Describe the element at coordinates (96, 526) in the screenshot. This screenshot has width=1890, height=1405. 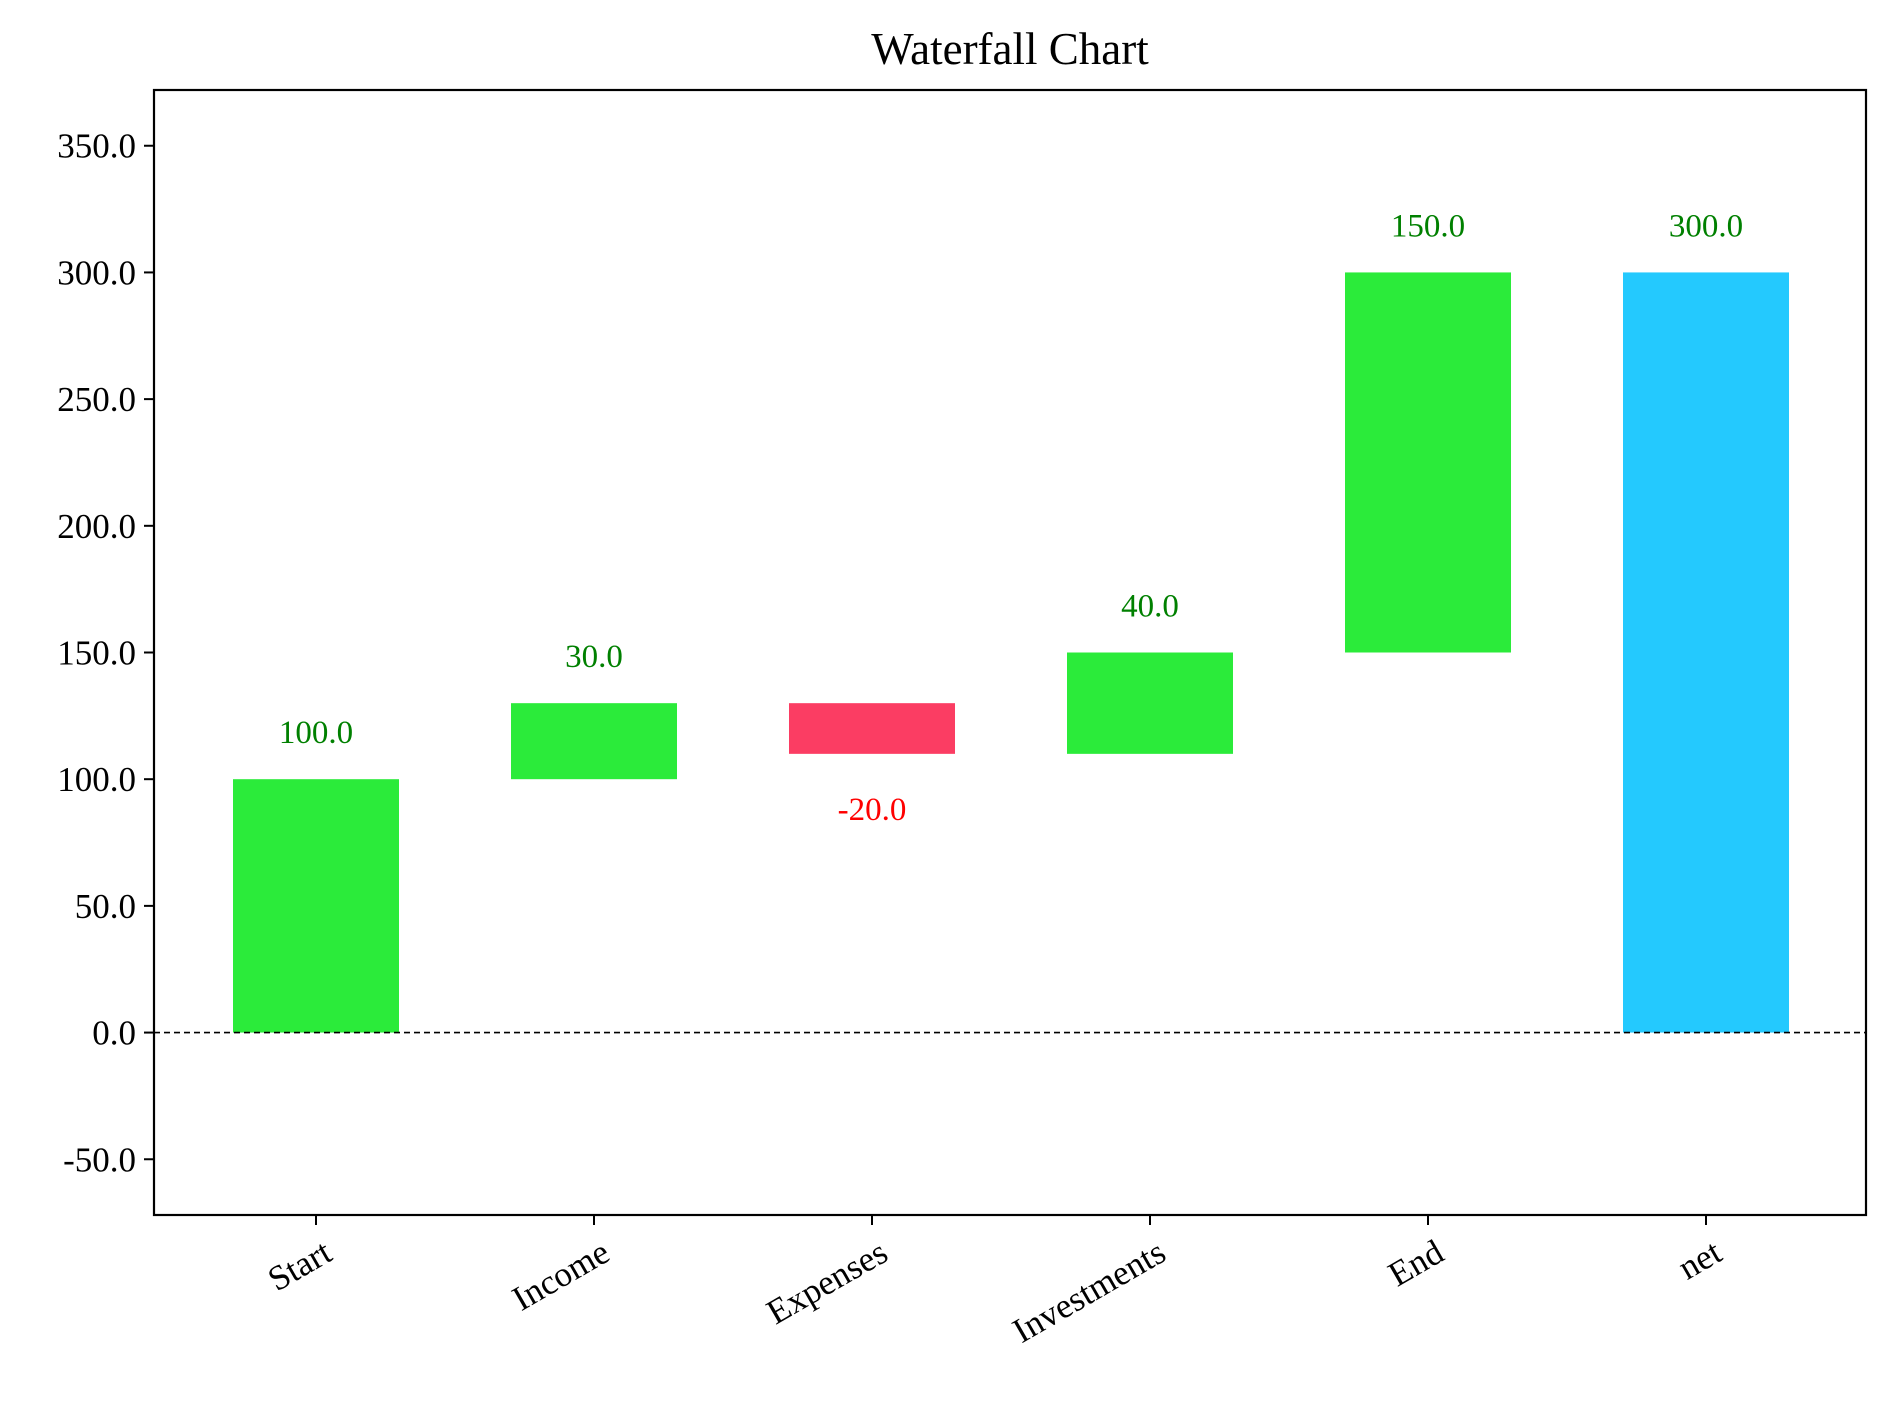
I see `y-tick-label: 200.0` at that location.